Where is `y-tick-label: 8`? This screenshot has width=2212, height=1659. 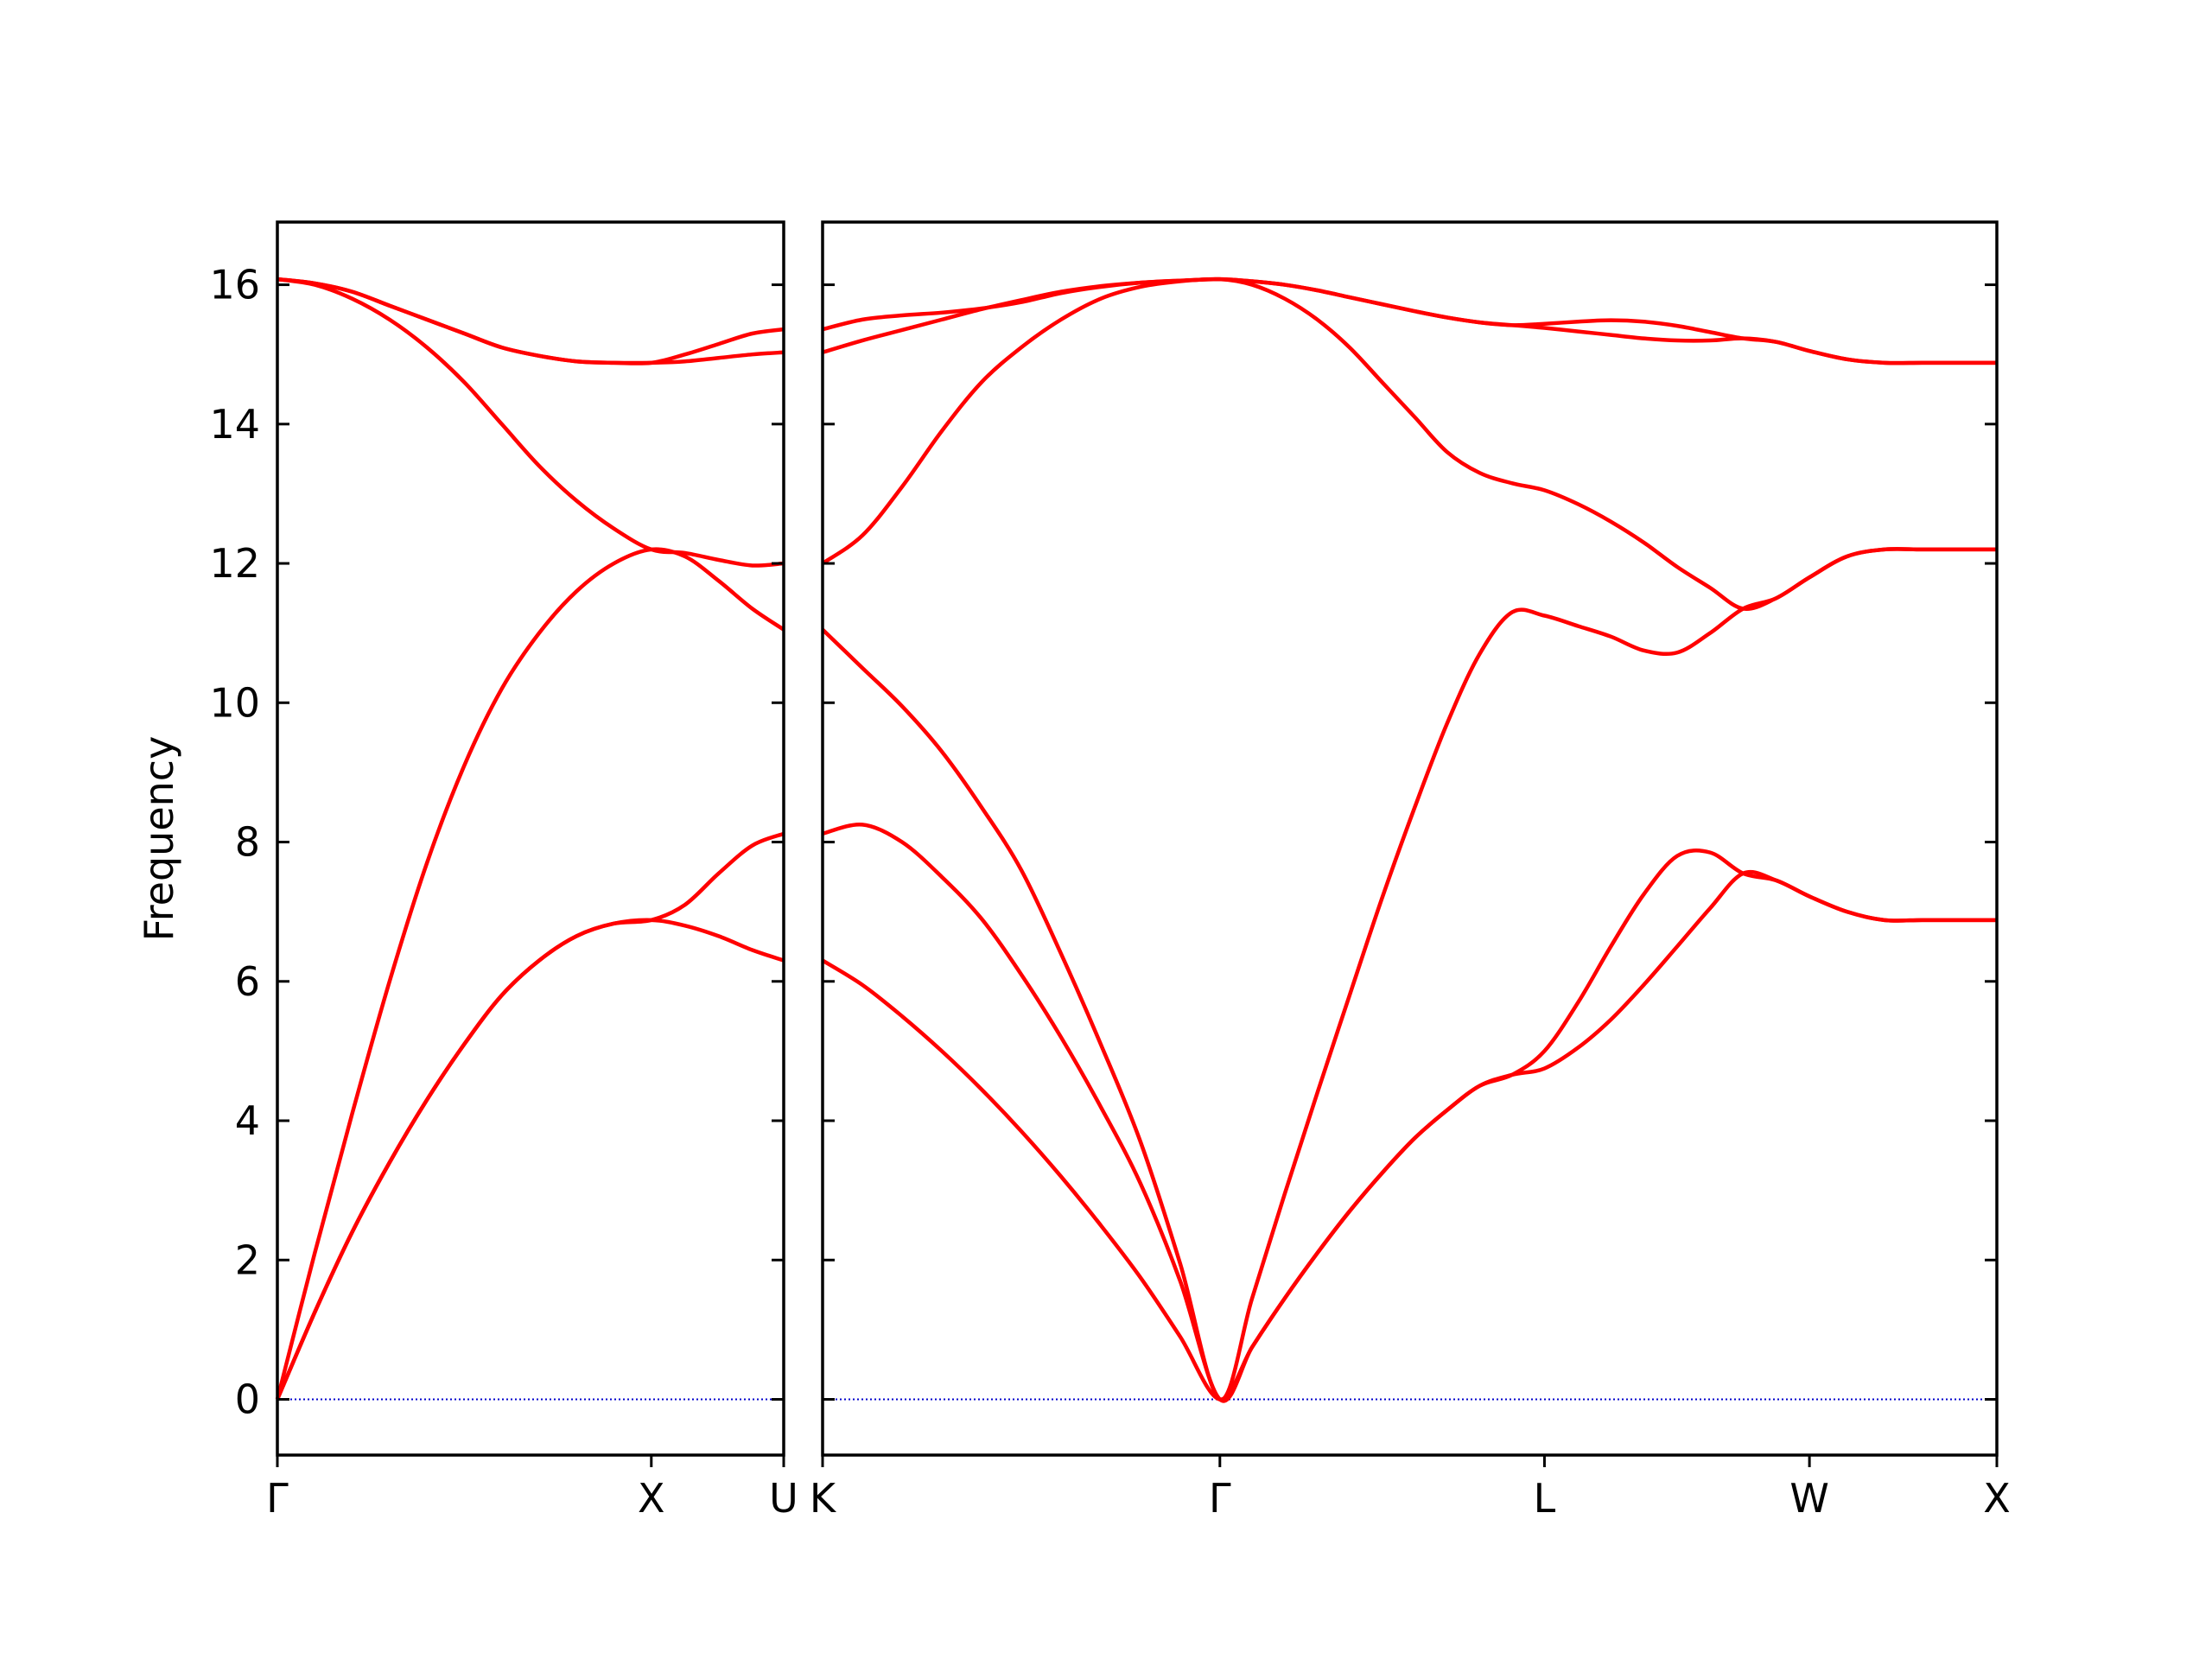 y-tick-label: 8 is located at coordinates (247, 842).